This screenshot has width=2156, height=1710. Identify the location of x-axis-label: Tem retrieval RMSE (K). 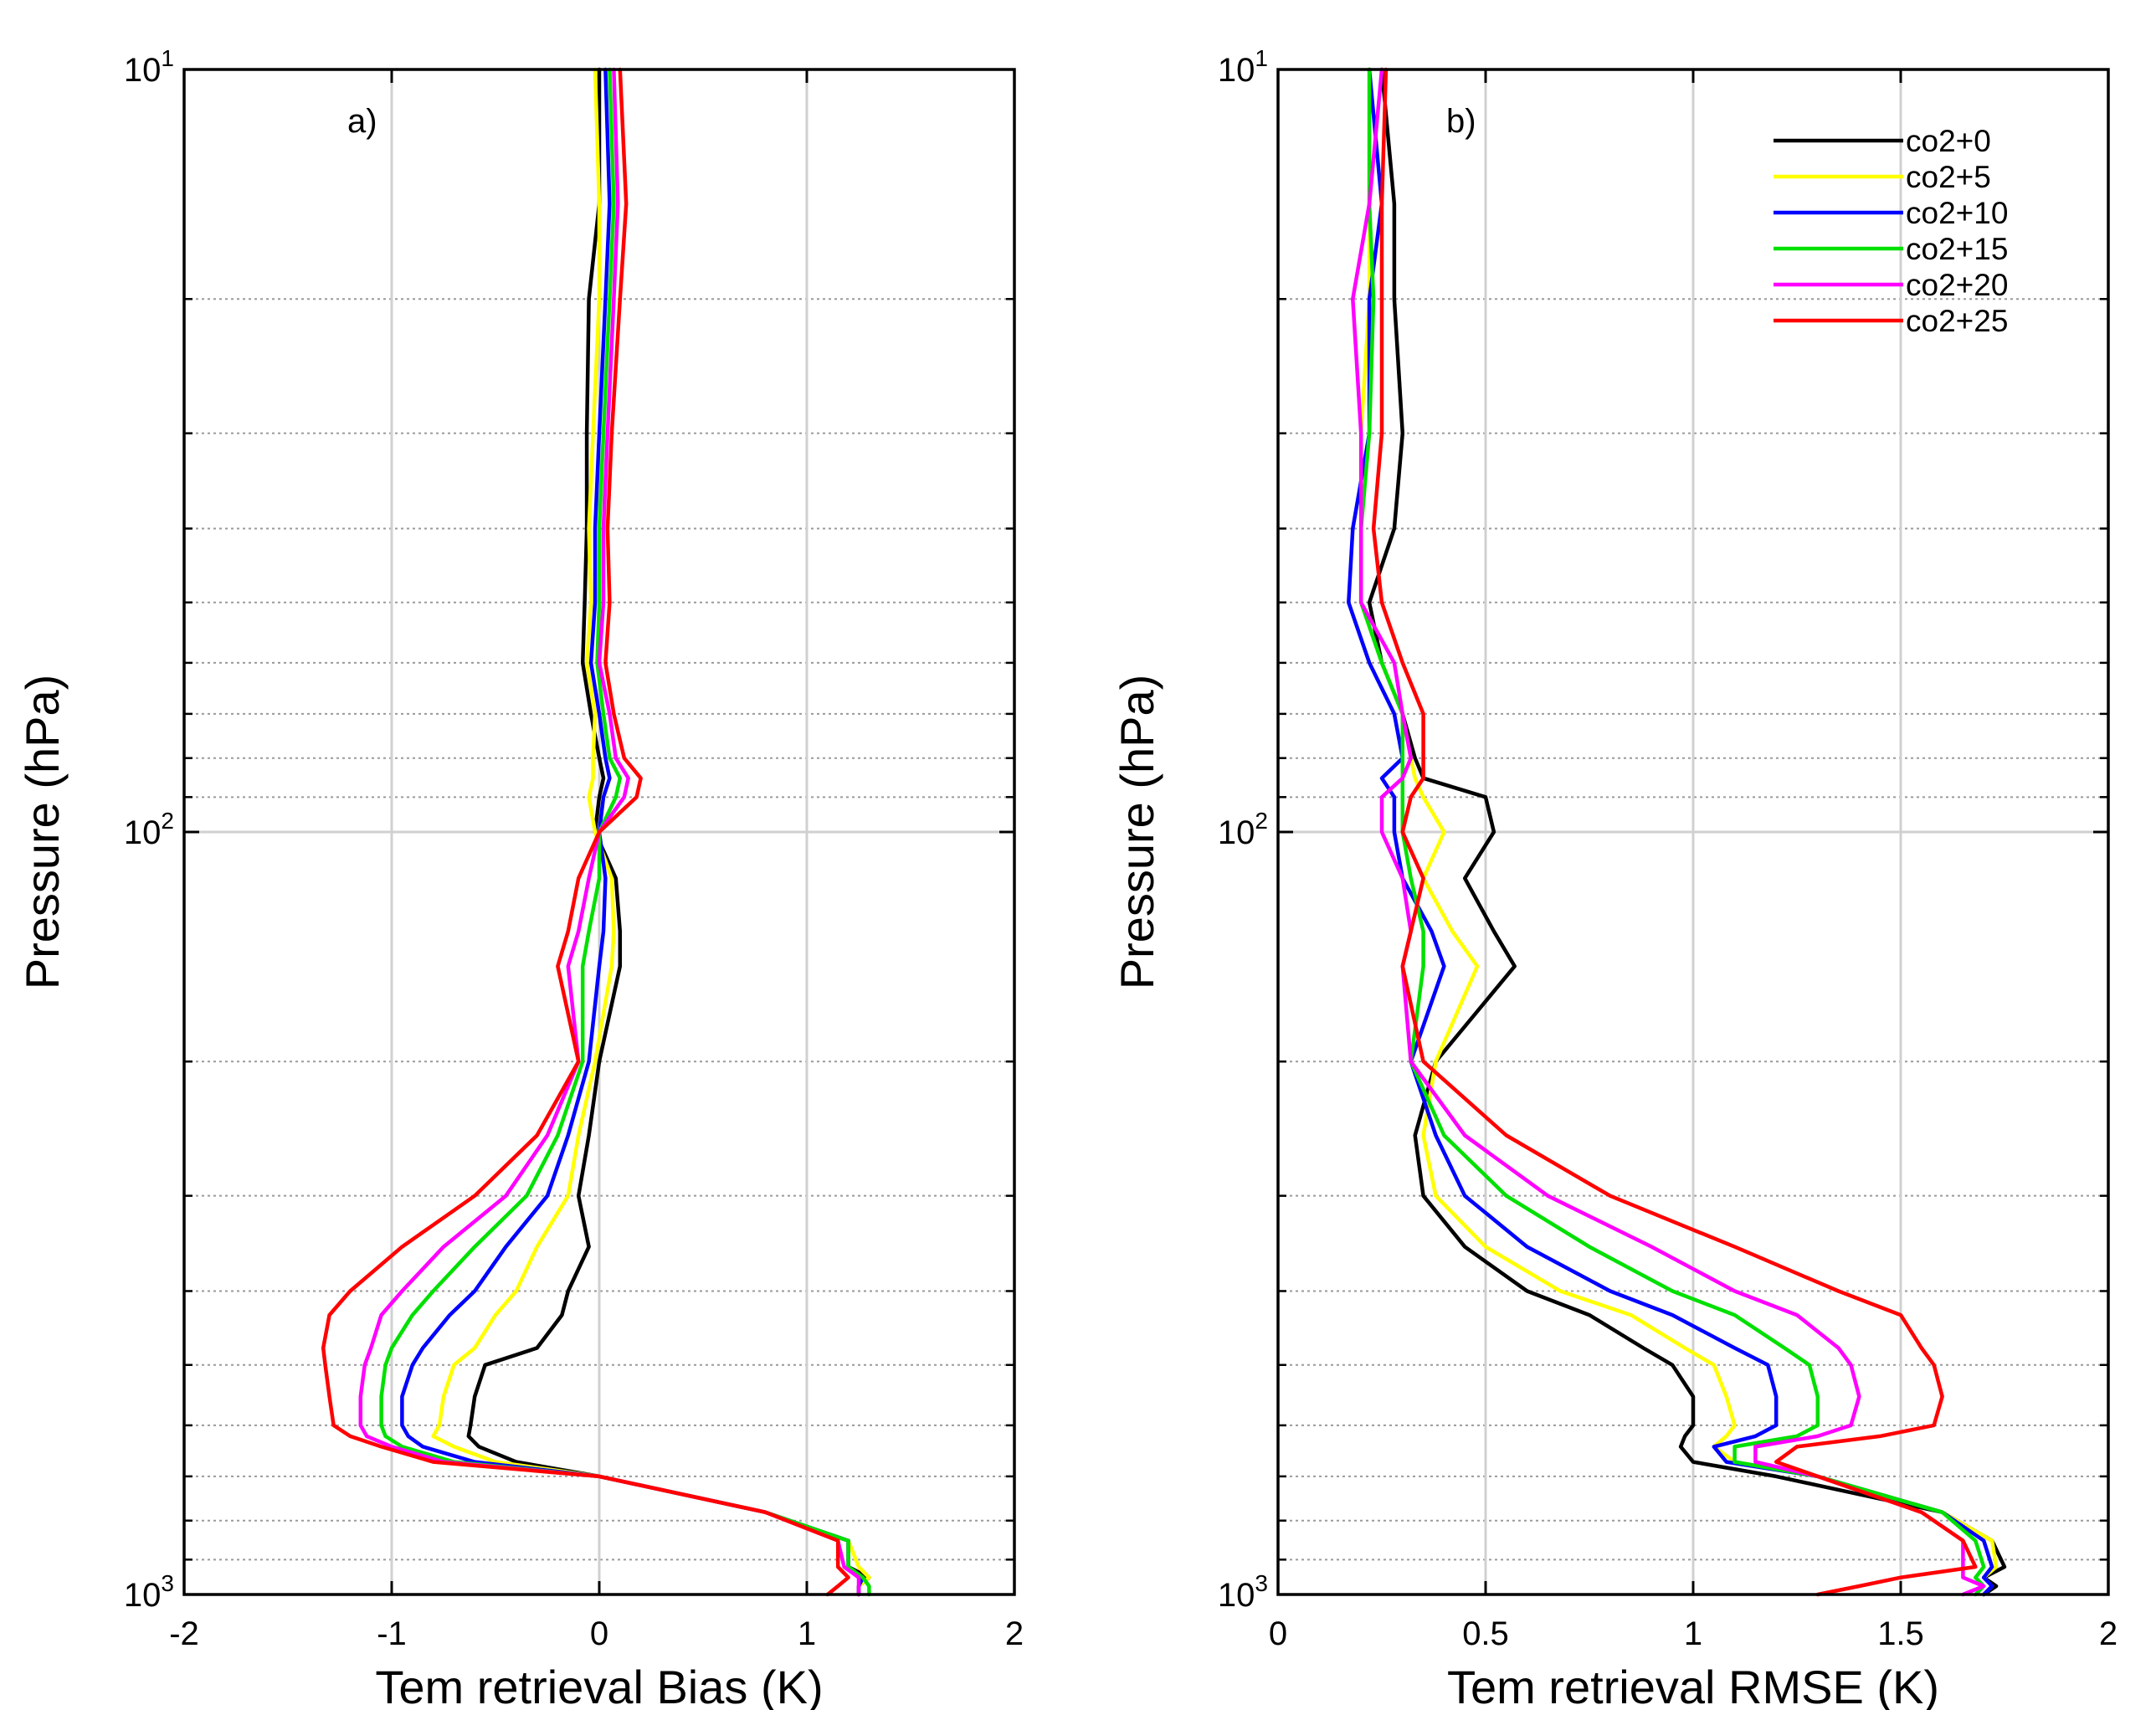
(1693, 1685).